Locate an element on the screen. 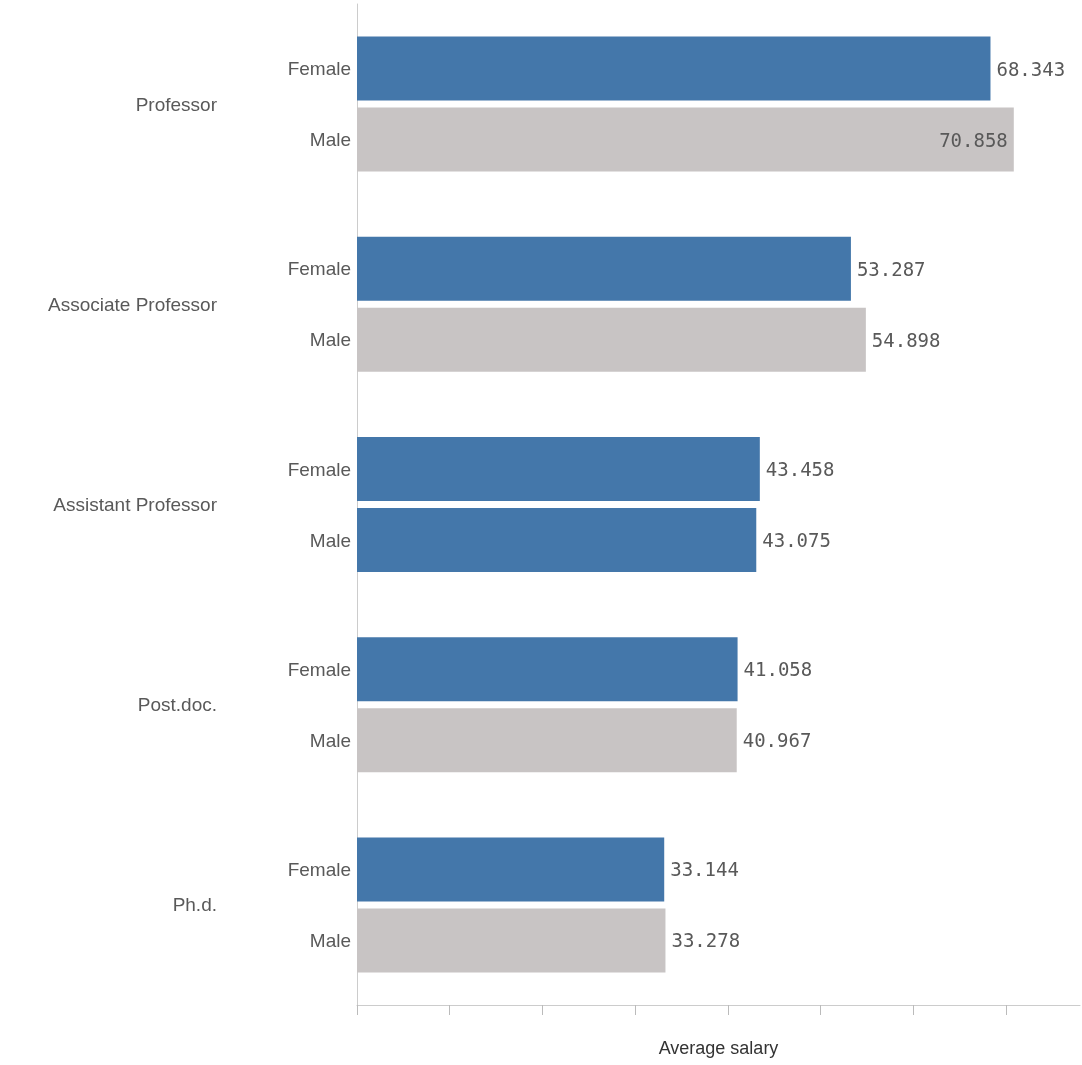  x-axis-title: Average salary is located at coordinates (718, 1048).